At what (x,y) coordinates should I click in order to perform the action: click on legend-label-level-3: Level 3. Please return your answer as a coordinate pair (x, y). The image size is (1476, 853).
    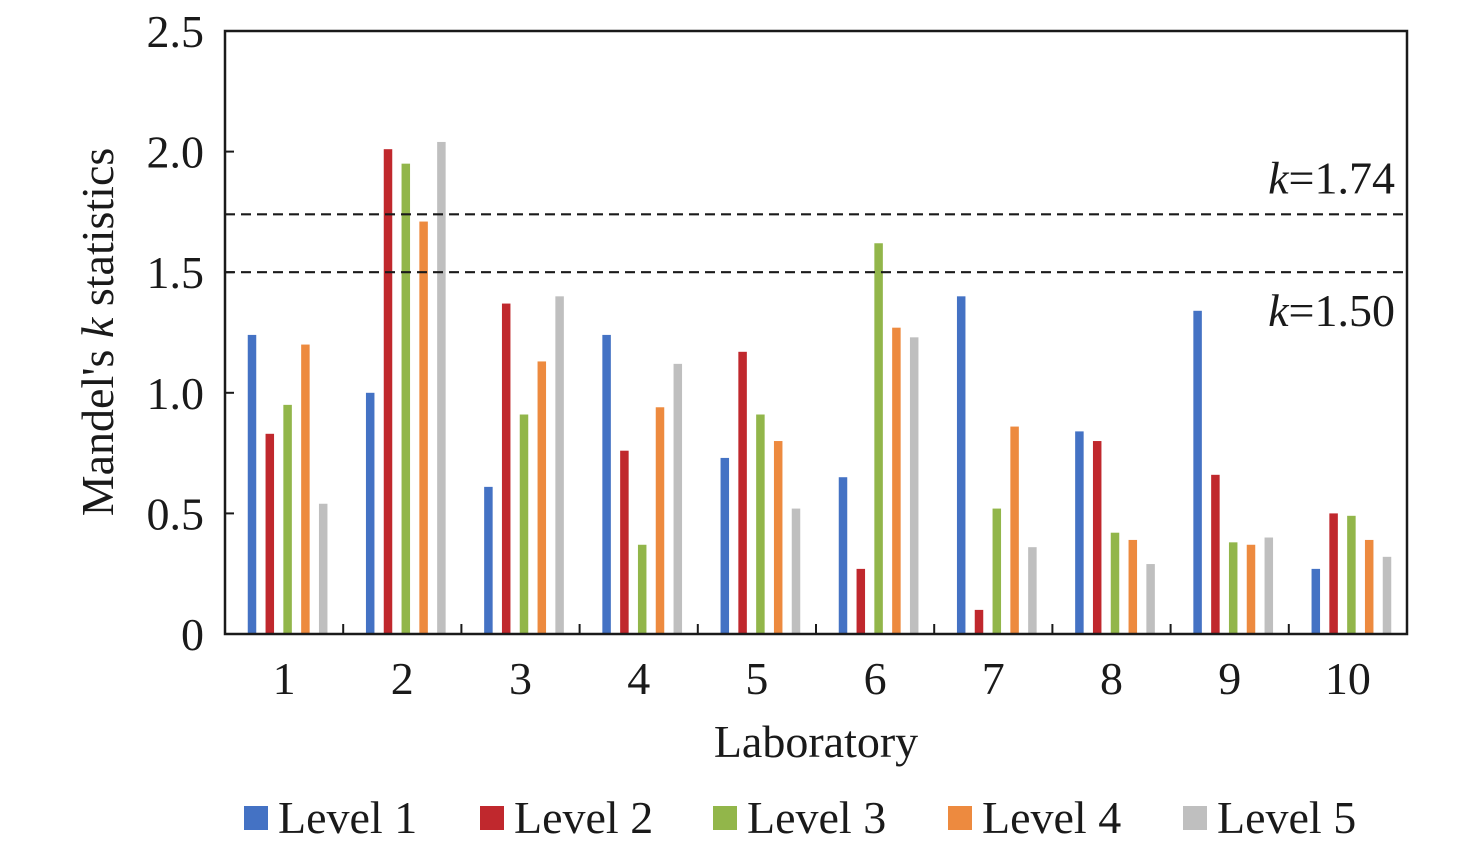
    Looking at the image, I should click on (816, 817).